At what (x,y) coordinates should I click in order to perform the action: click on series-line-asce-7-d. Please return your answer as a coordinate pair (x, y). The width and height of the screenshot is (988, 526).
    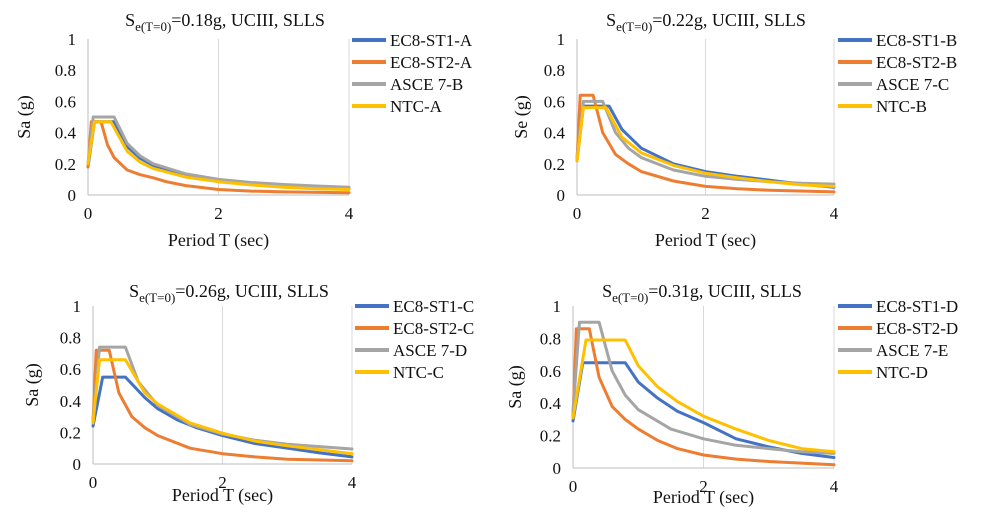
    Looking at the image, I should click on (222, 398).